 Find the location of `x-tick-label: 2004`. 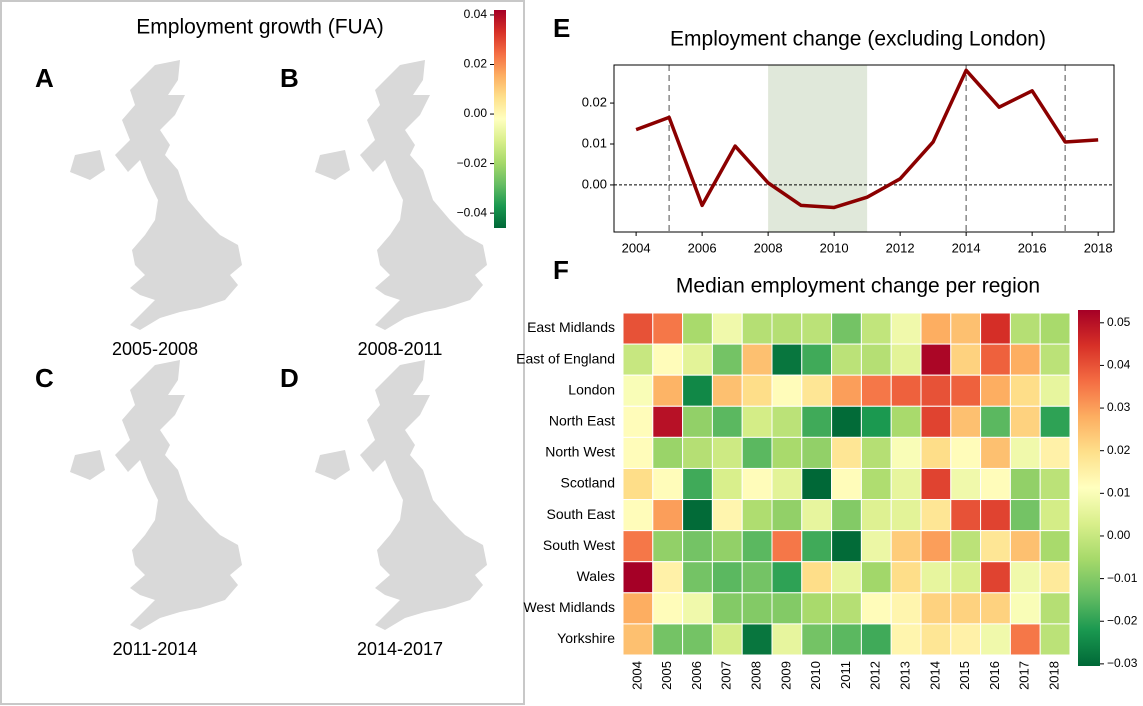

x-tick-label: 2004 is located at coordinates (636, 247).